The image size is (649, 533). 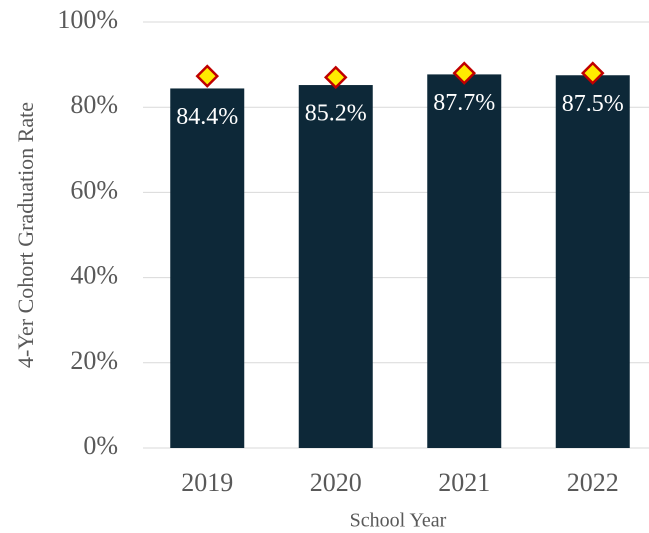 I want to click on y-axis-title: 4-Yer Cohort Graduation Rate, so click(x=25, y=235).